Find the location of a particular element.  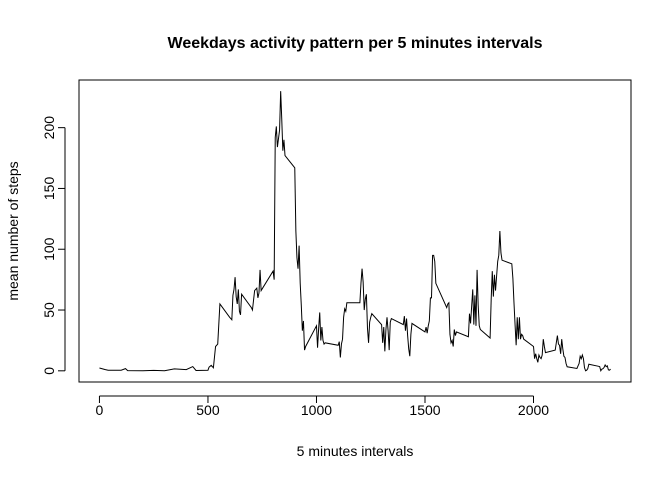

x-tick-label: 2000 is located at coordinates (533, 410).